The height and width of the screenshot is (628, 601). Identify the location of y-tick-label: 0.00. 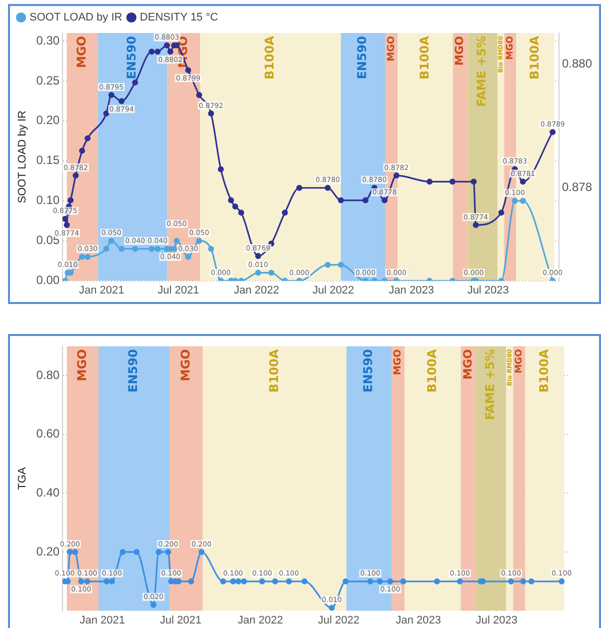
(48, 280).